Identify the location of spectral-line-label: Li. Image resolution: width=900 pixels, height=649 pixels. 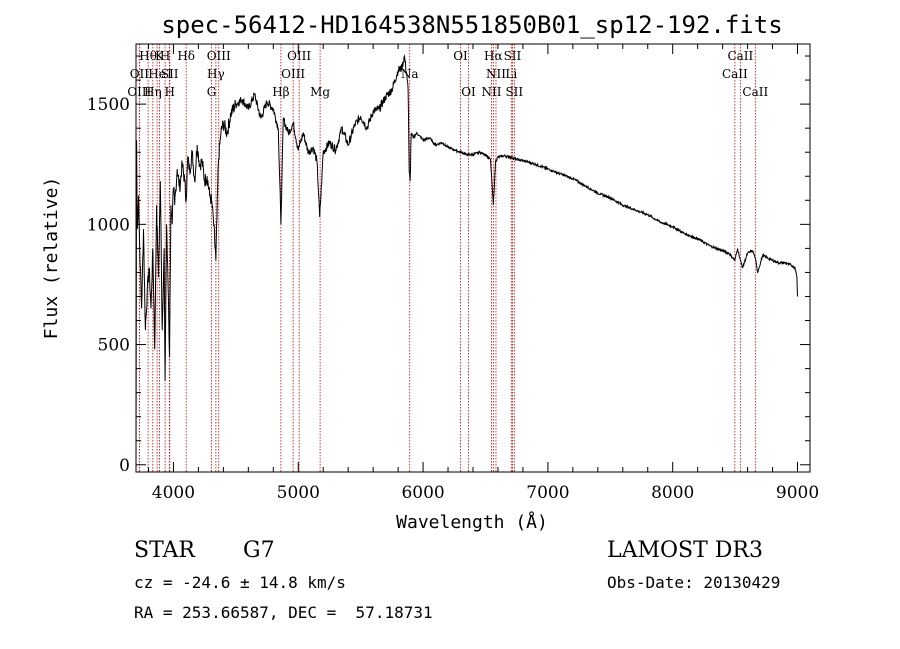
(511, 74).